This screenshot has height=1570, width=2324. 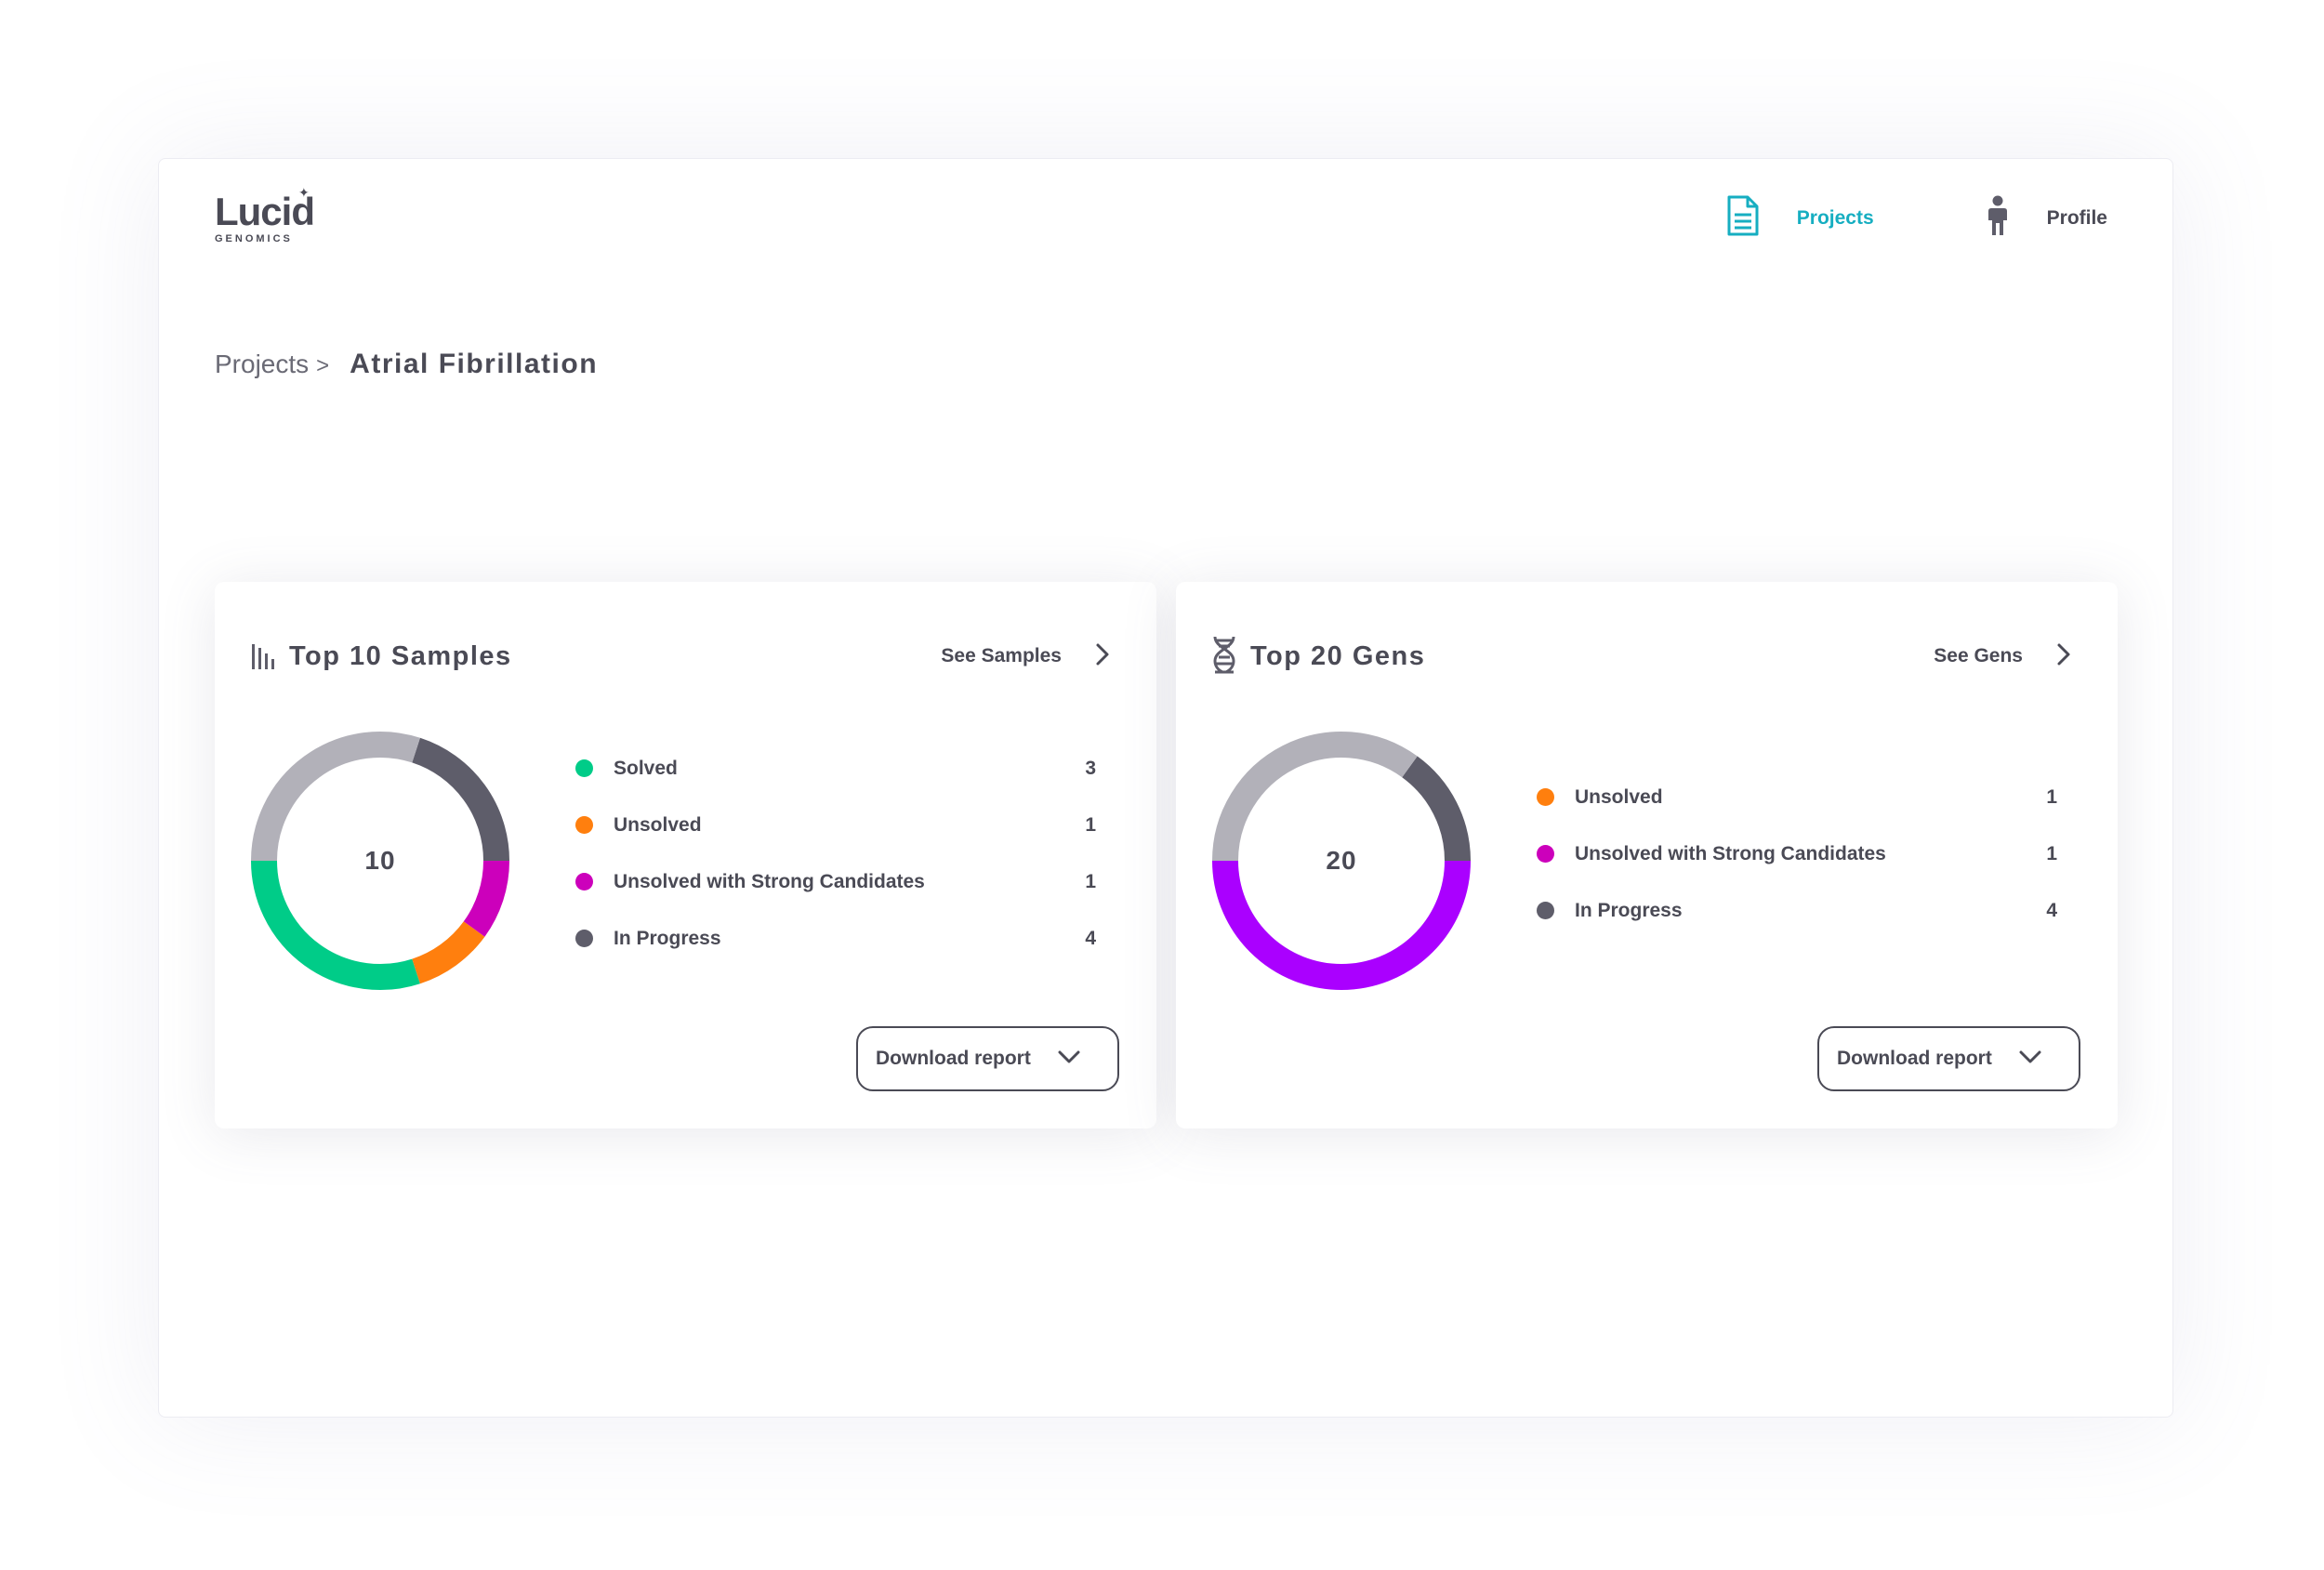 What do you see at coordinates (474, 364) in the screenshot?
I see `page-title: Atrial Fibrillation` at bounding box center [474, 364].